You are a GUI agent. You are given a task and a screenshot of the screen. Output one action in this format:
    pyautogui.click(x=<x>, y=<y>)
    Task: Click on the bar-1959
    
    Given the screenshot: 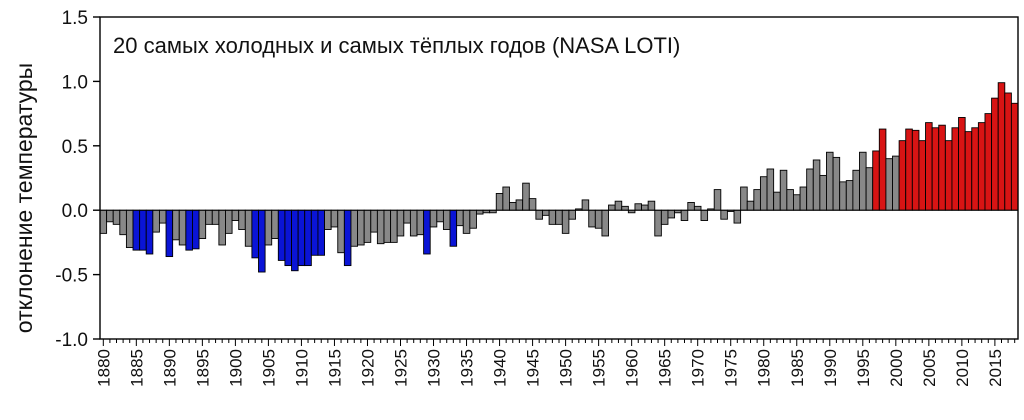 What is the action you would take?
    pyautogui.click(x=625, y=208)
    